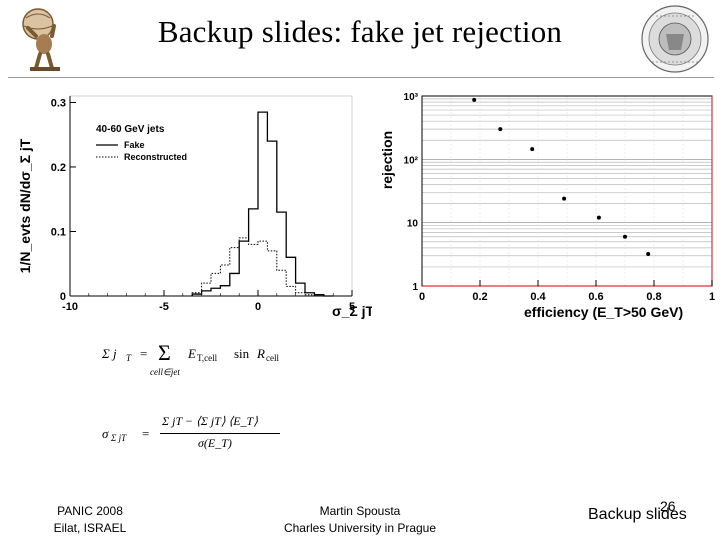  Describe the element at coordinates (165, 372) in the screenshot. I see `f1-sum-sub: cell∈jet` at that location.